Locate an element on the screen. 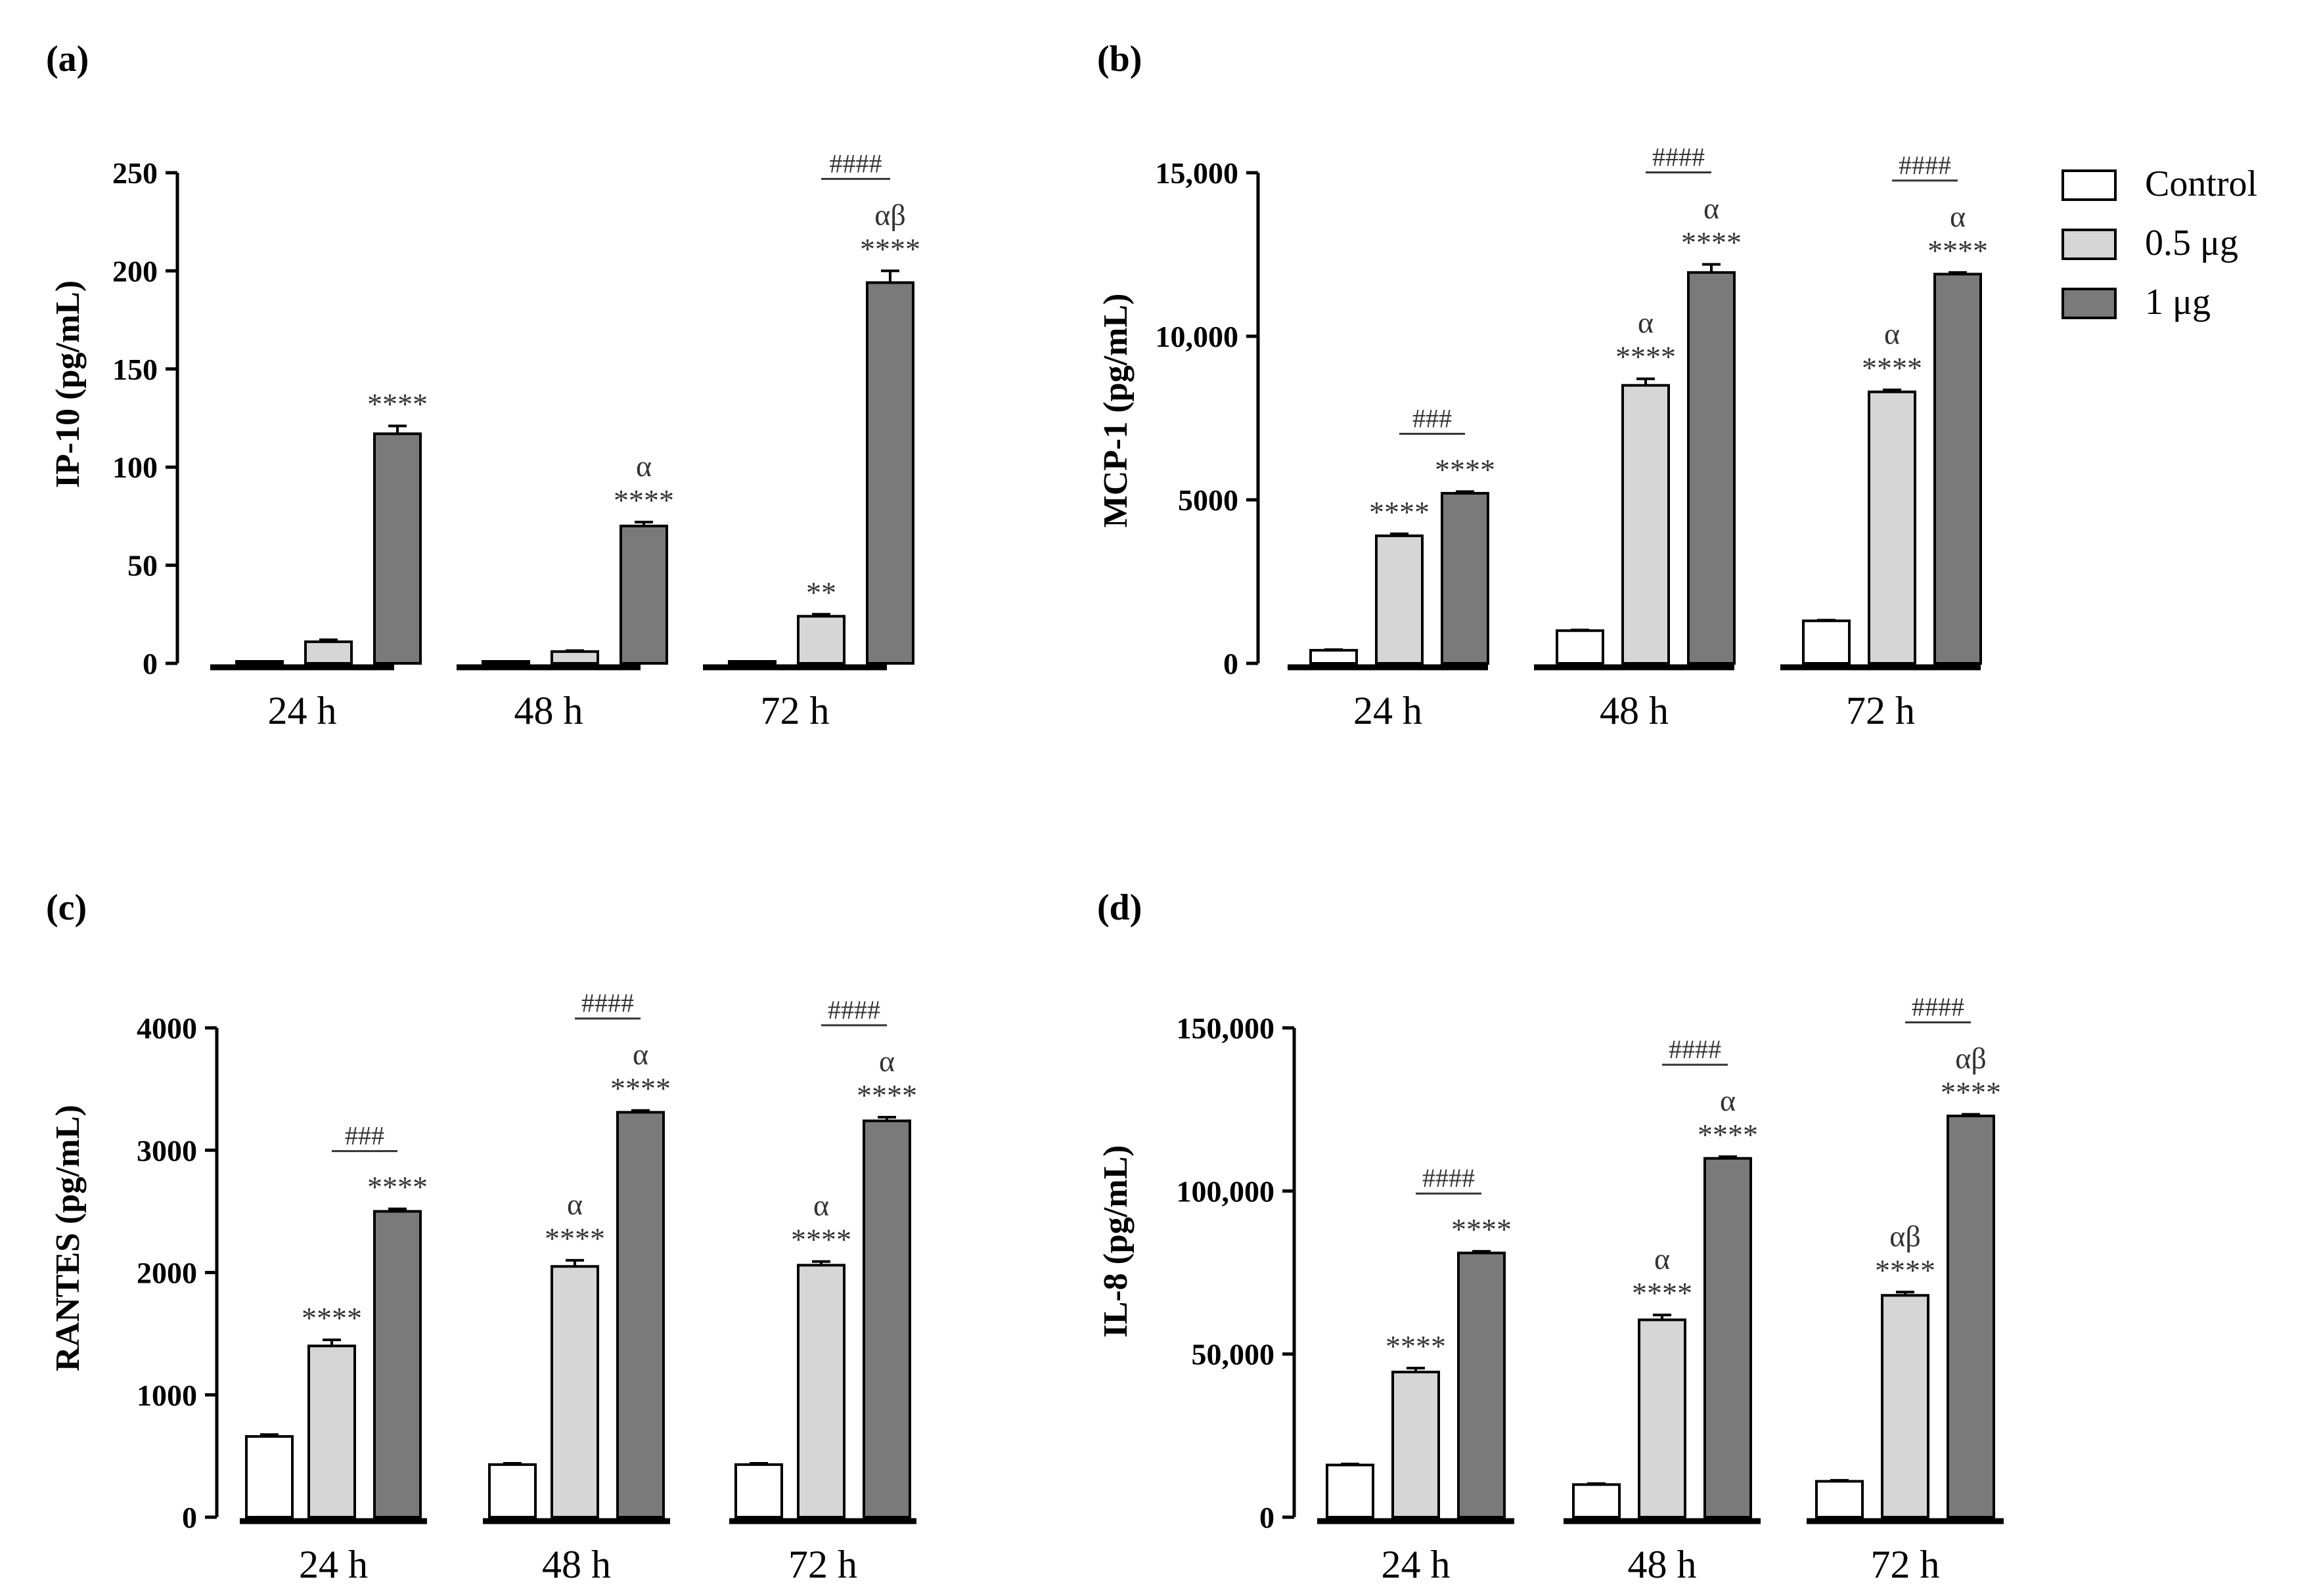 The height and width of the screenshot is (1596, 2298). y-tick-label: 3000 is located at coordinates (167, 1150).